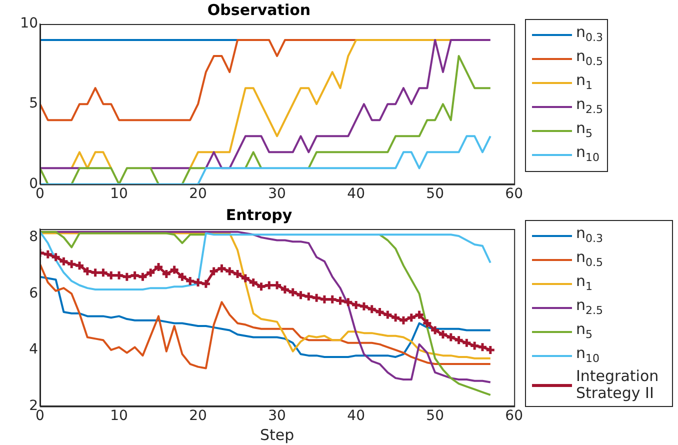  I want to click on y-tick-label: 4, so click(33, 350).